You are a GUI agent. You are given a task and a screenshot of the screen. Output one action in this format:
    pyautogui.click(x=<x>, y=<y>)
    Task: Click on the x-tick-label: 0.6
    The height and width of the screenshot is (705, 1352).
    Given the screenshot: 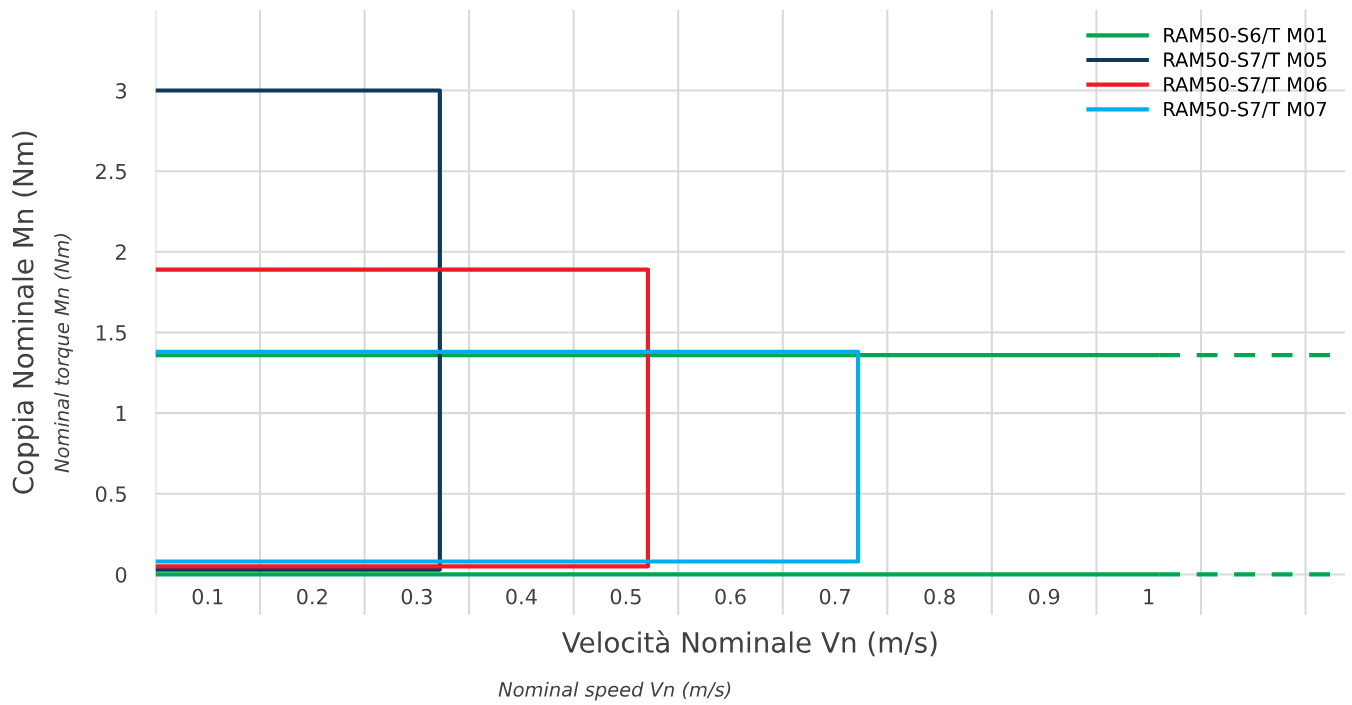 What is the action you would take?
    pyautogui.click(x=730, y=596)
    